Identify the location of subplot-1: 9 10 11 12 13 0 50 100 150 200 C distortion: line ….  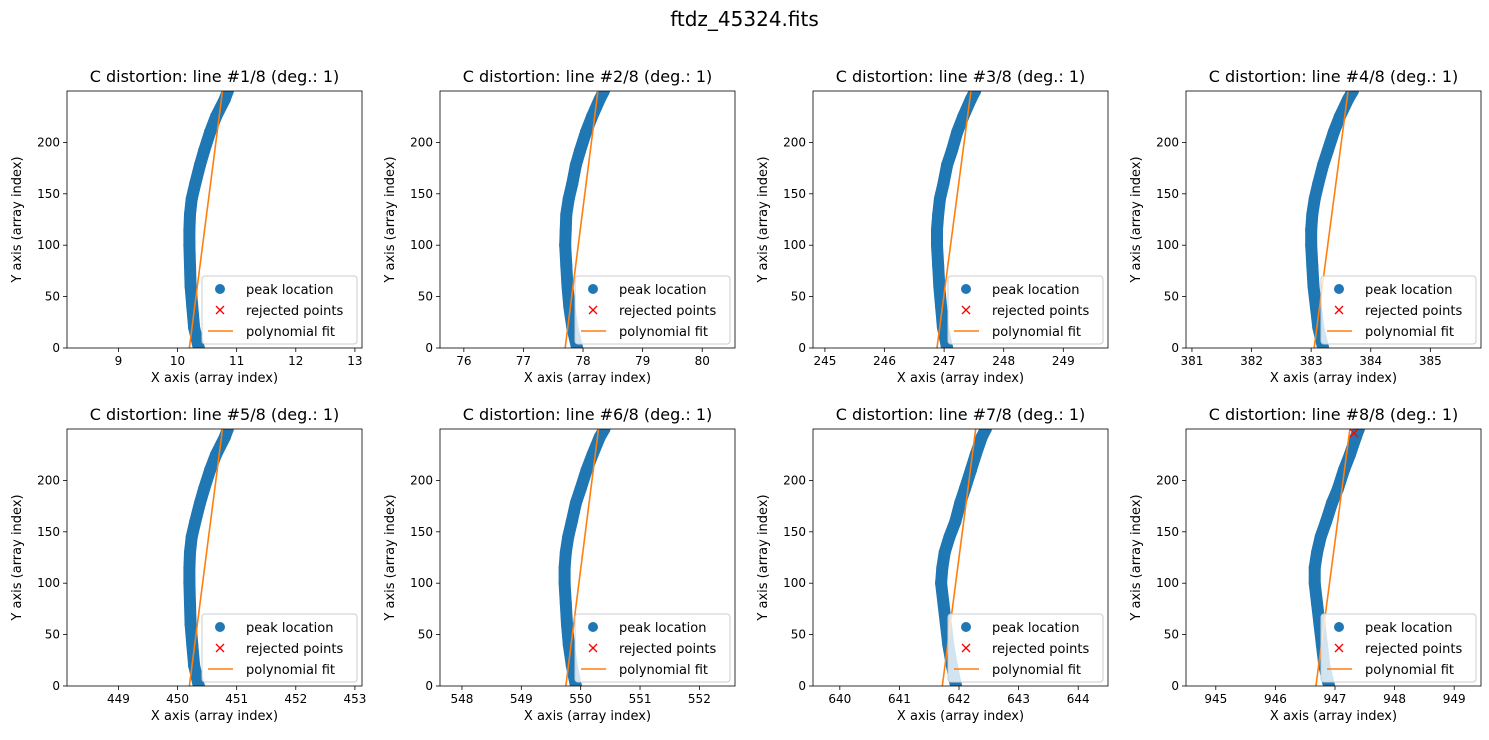
(186, 226).